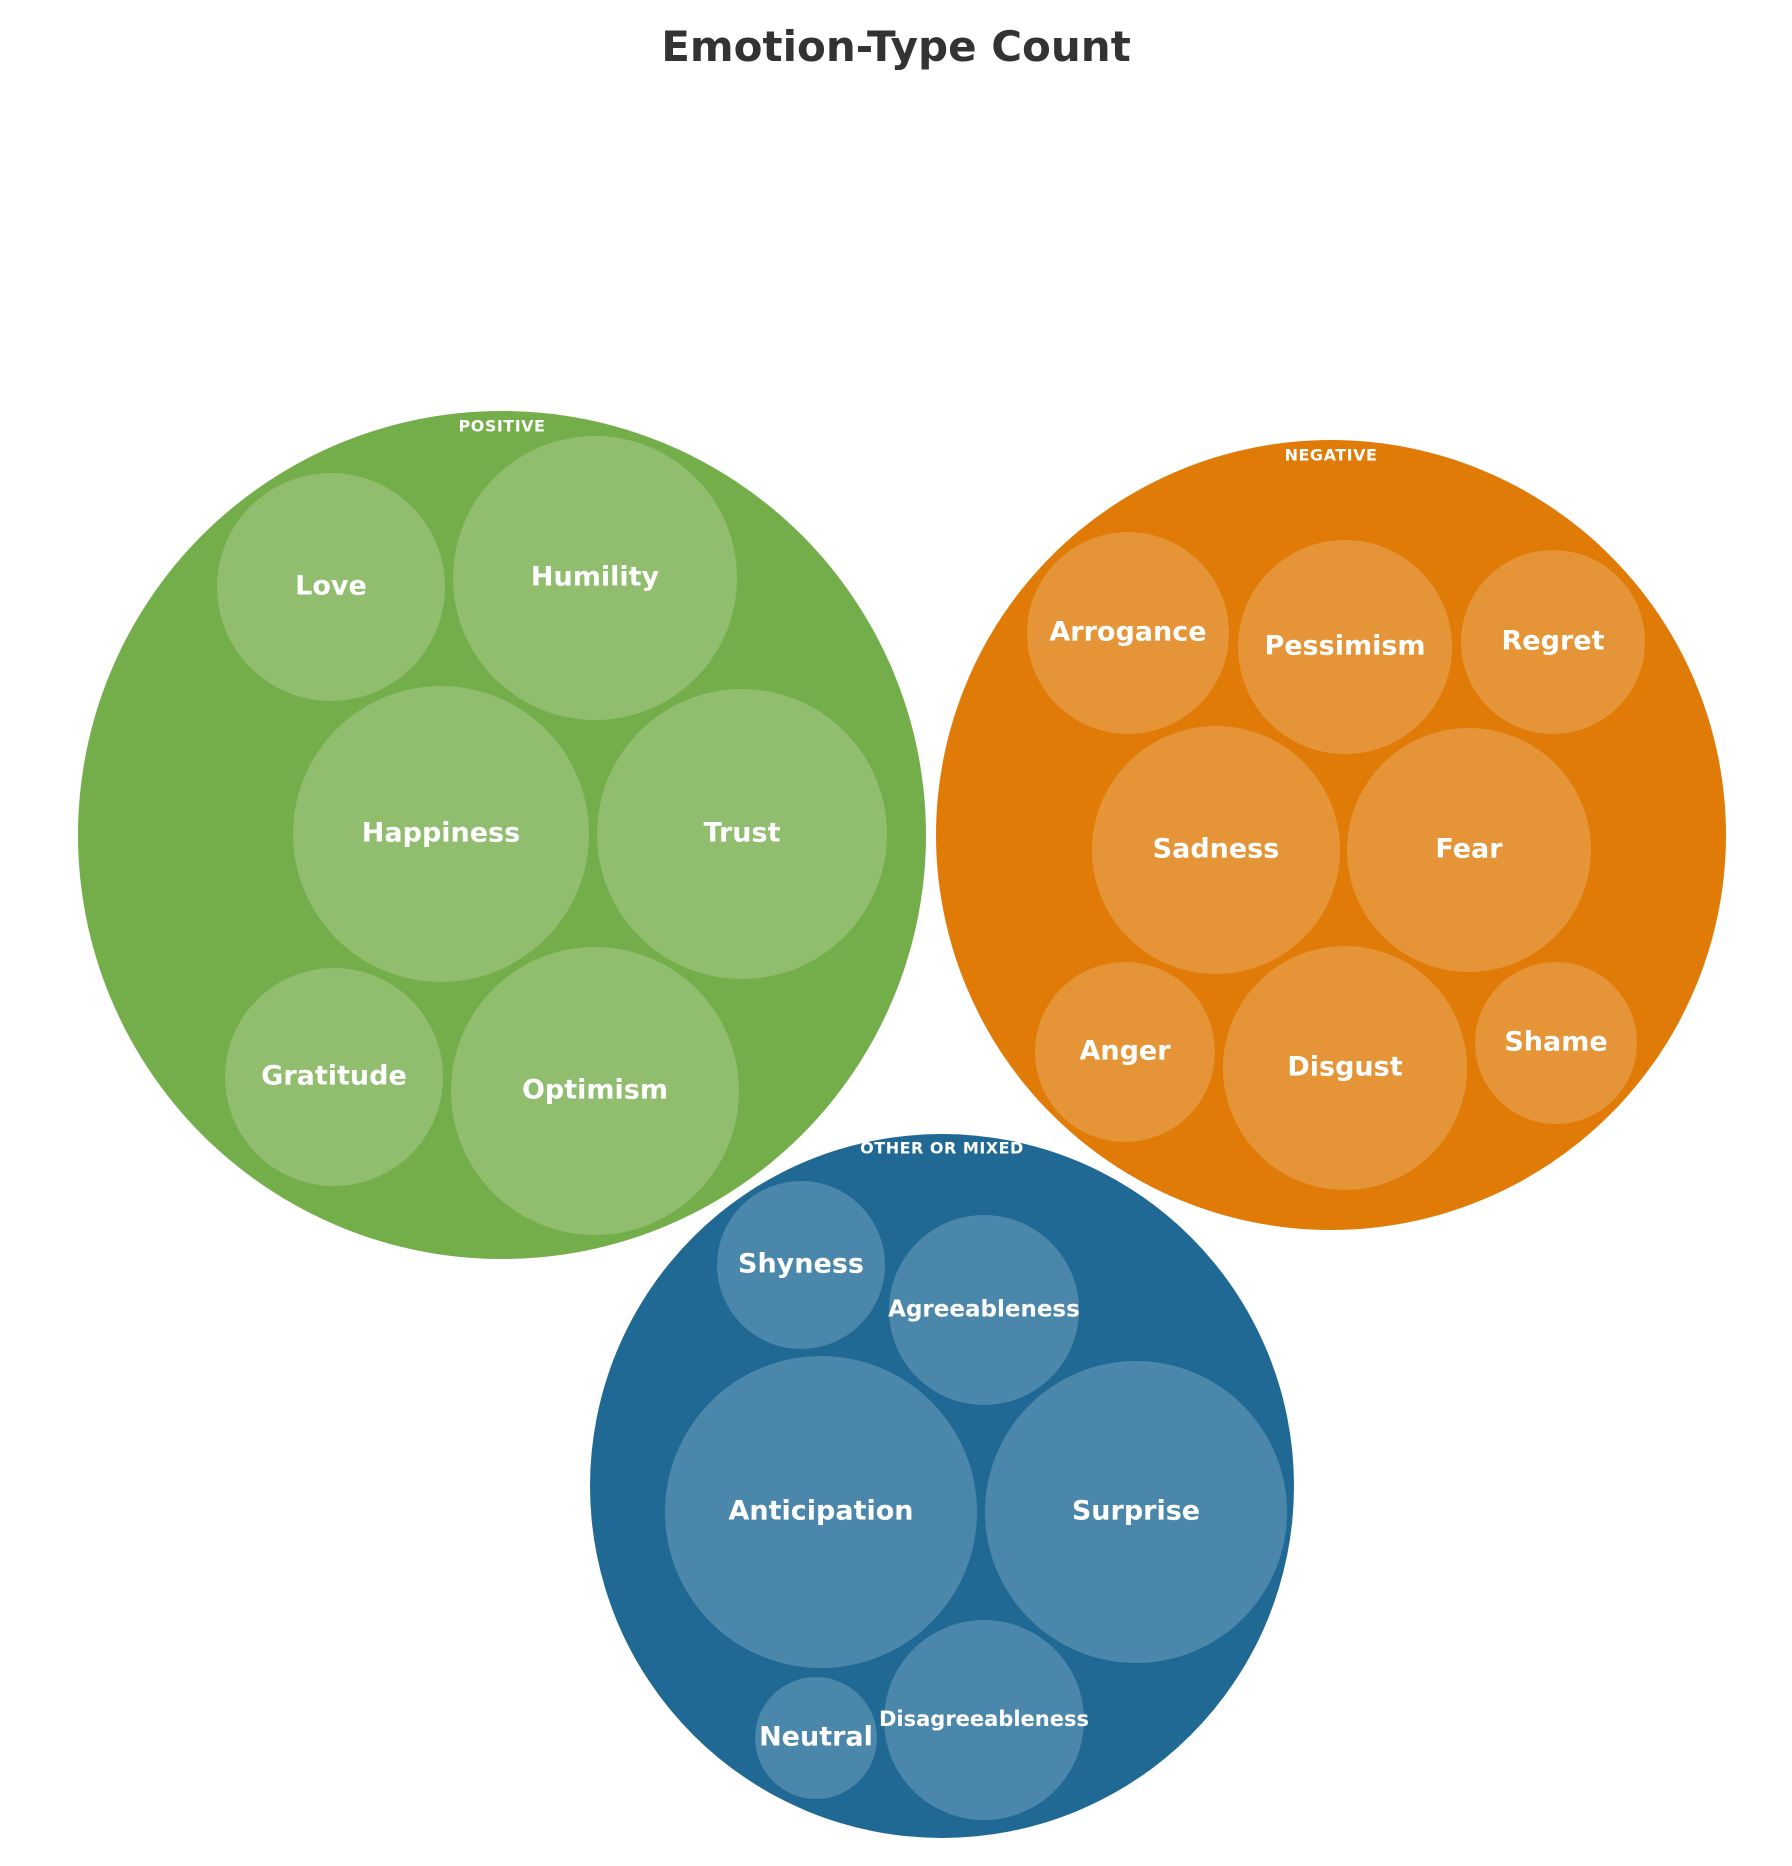 Image resolution: width=1792 pixels, height=1866 pixels. I want to click on bubble-label-anger: Anger, so click(1125, 1051).